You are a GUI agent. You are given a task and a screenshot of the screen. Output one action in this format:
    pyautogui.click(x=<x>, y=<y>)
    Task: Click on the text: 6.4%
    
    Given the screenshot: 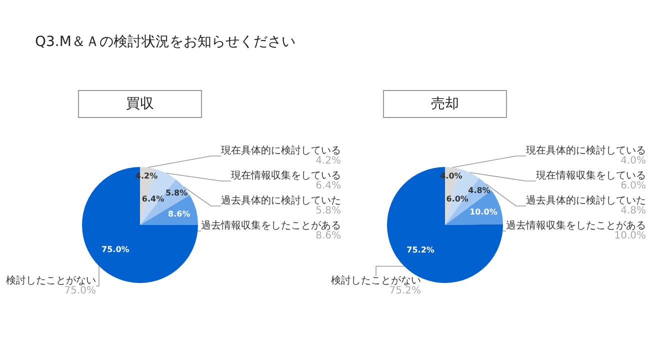 What is the action you would take?
    pyautogui.click(x=328, y=186)
    